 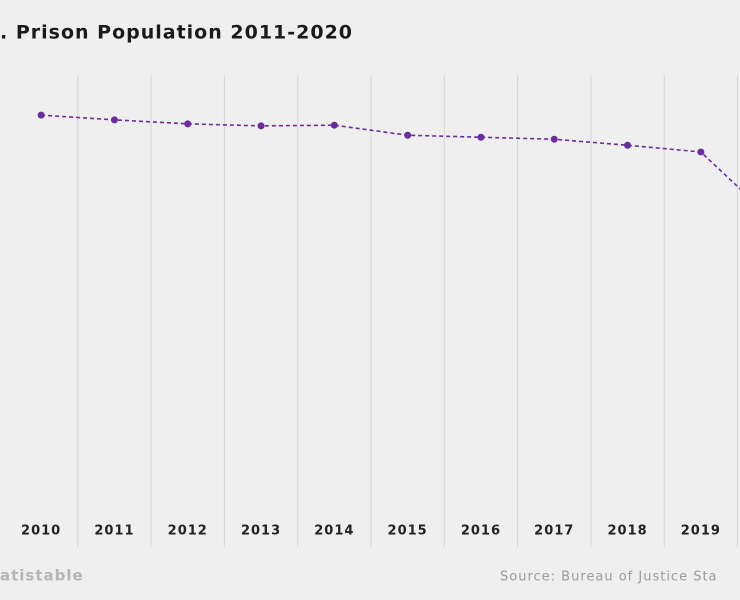 I want to click on x-tick-label: 2014, so click(x=334, y=531).